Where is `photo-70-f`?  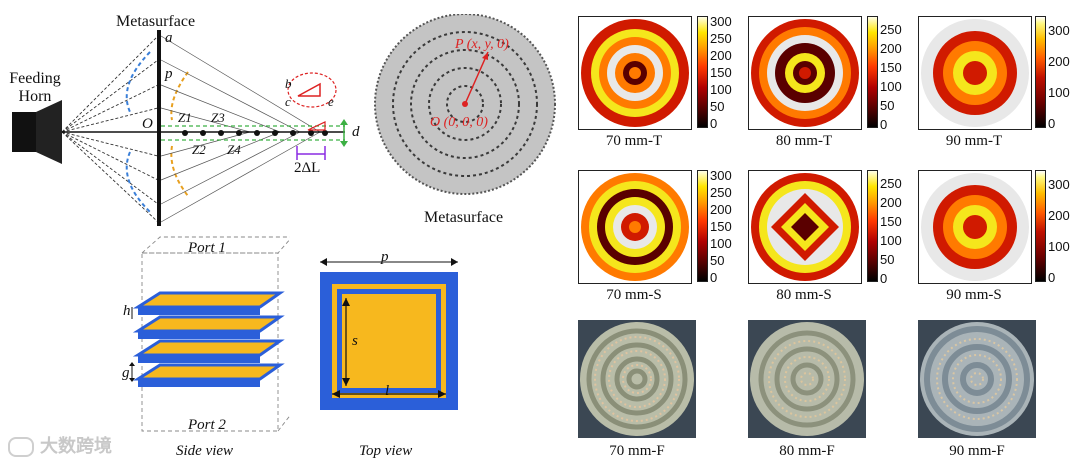 photo-70-f is located at coordinates (637, 379).